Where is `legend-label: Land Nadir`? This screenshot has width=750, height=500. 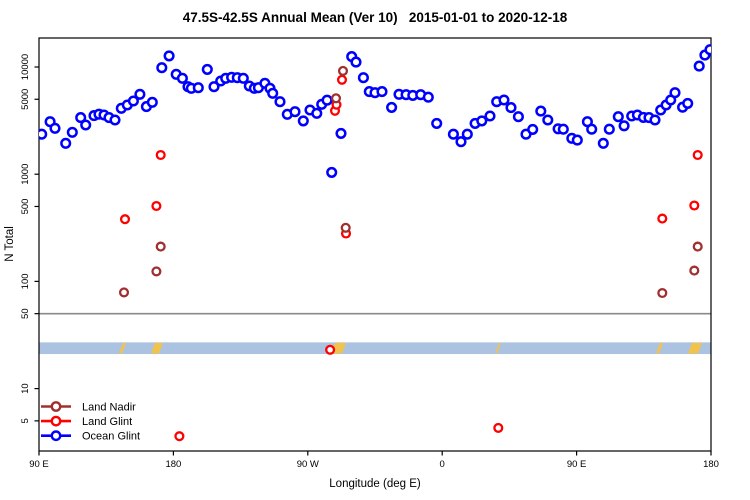 legend-label: Land Nadir is located at coordinates (109, 408).